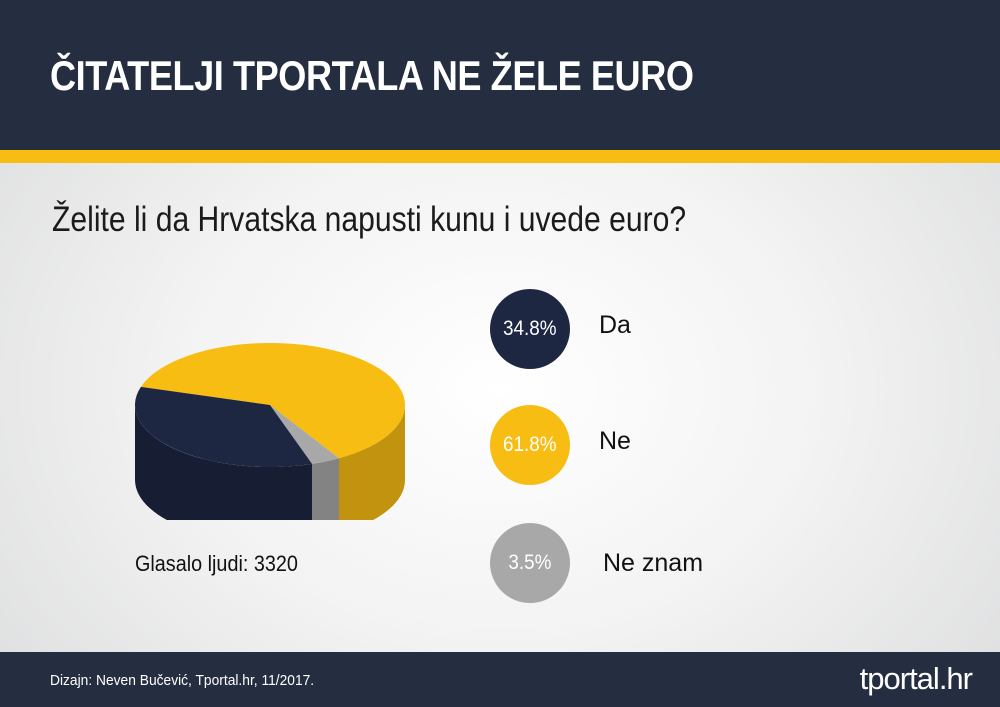 This screenshot has height=707, width=1000. Describe the element at coordinates (372, 75) in the screenshot. I see `page-title: ČITATELJI TPORTALA NE ŽELE EURO` at that location.